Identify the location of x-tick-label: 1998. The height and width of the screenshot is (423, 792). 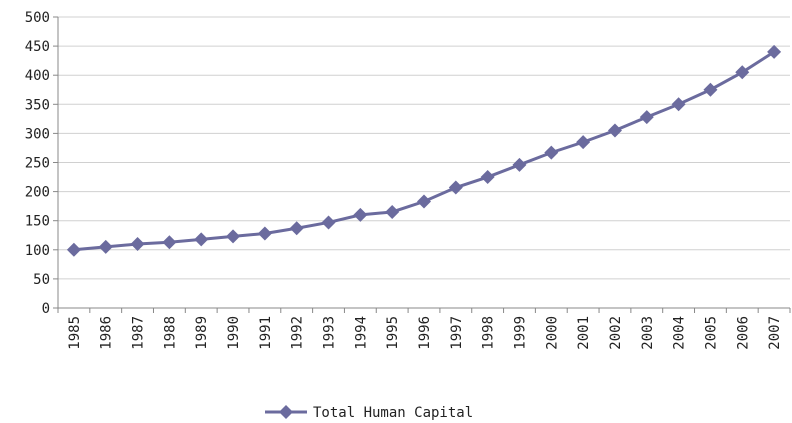
(489, 333).